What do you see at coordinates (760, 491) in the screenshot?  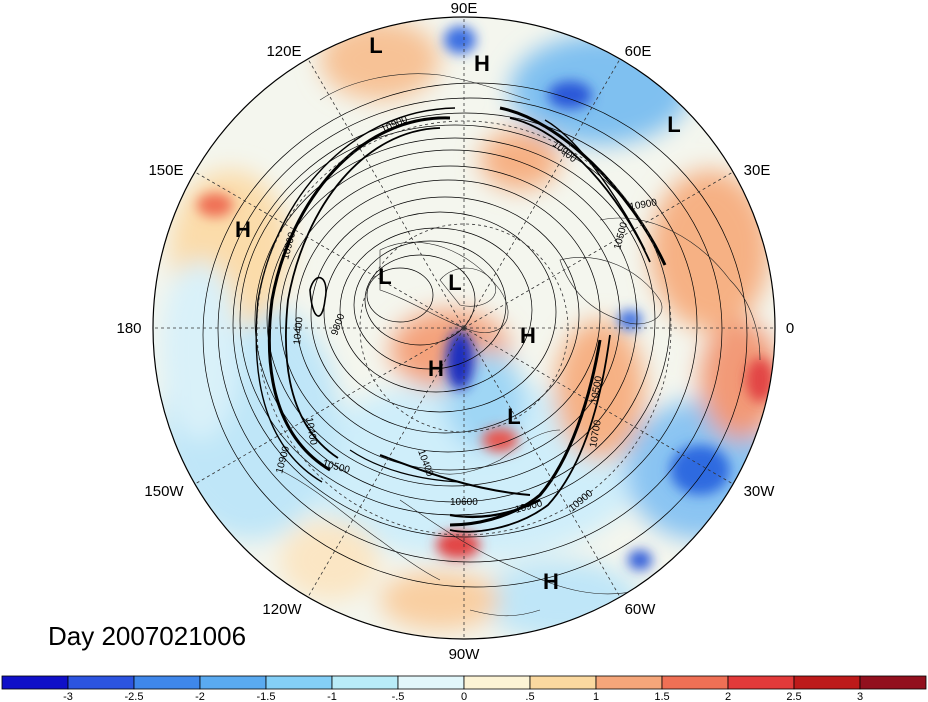 I see `lon-label-30w: 30W` at bounding box center [760, 491].